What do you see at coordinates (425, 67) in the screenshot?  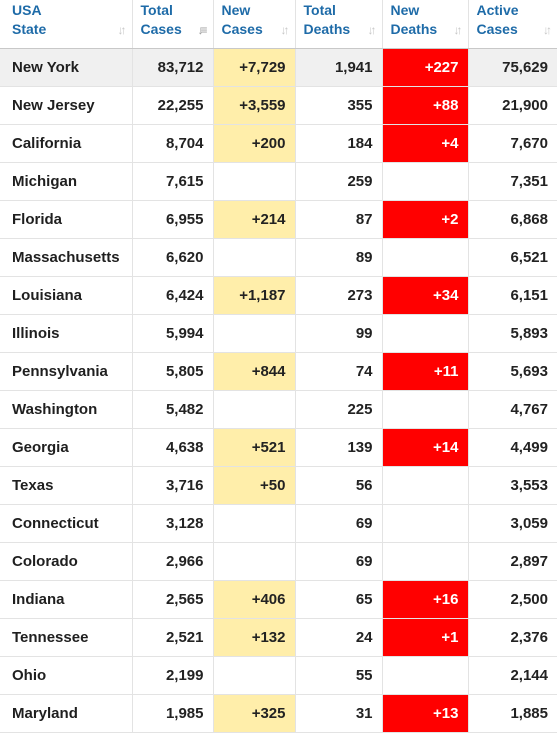 I see `new-deaths-cell: +227` at bounding box center [425, 67].